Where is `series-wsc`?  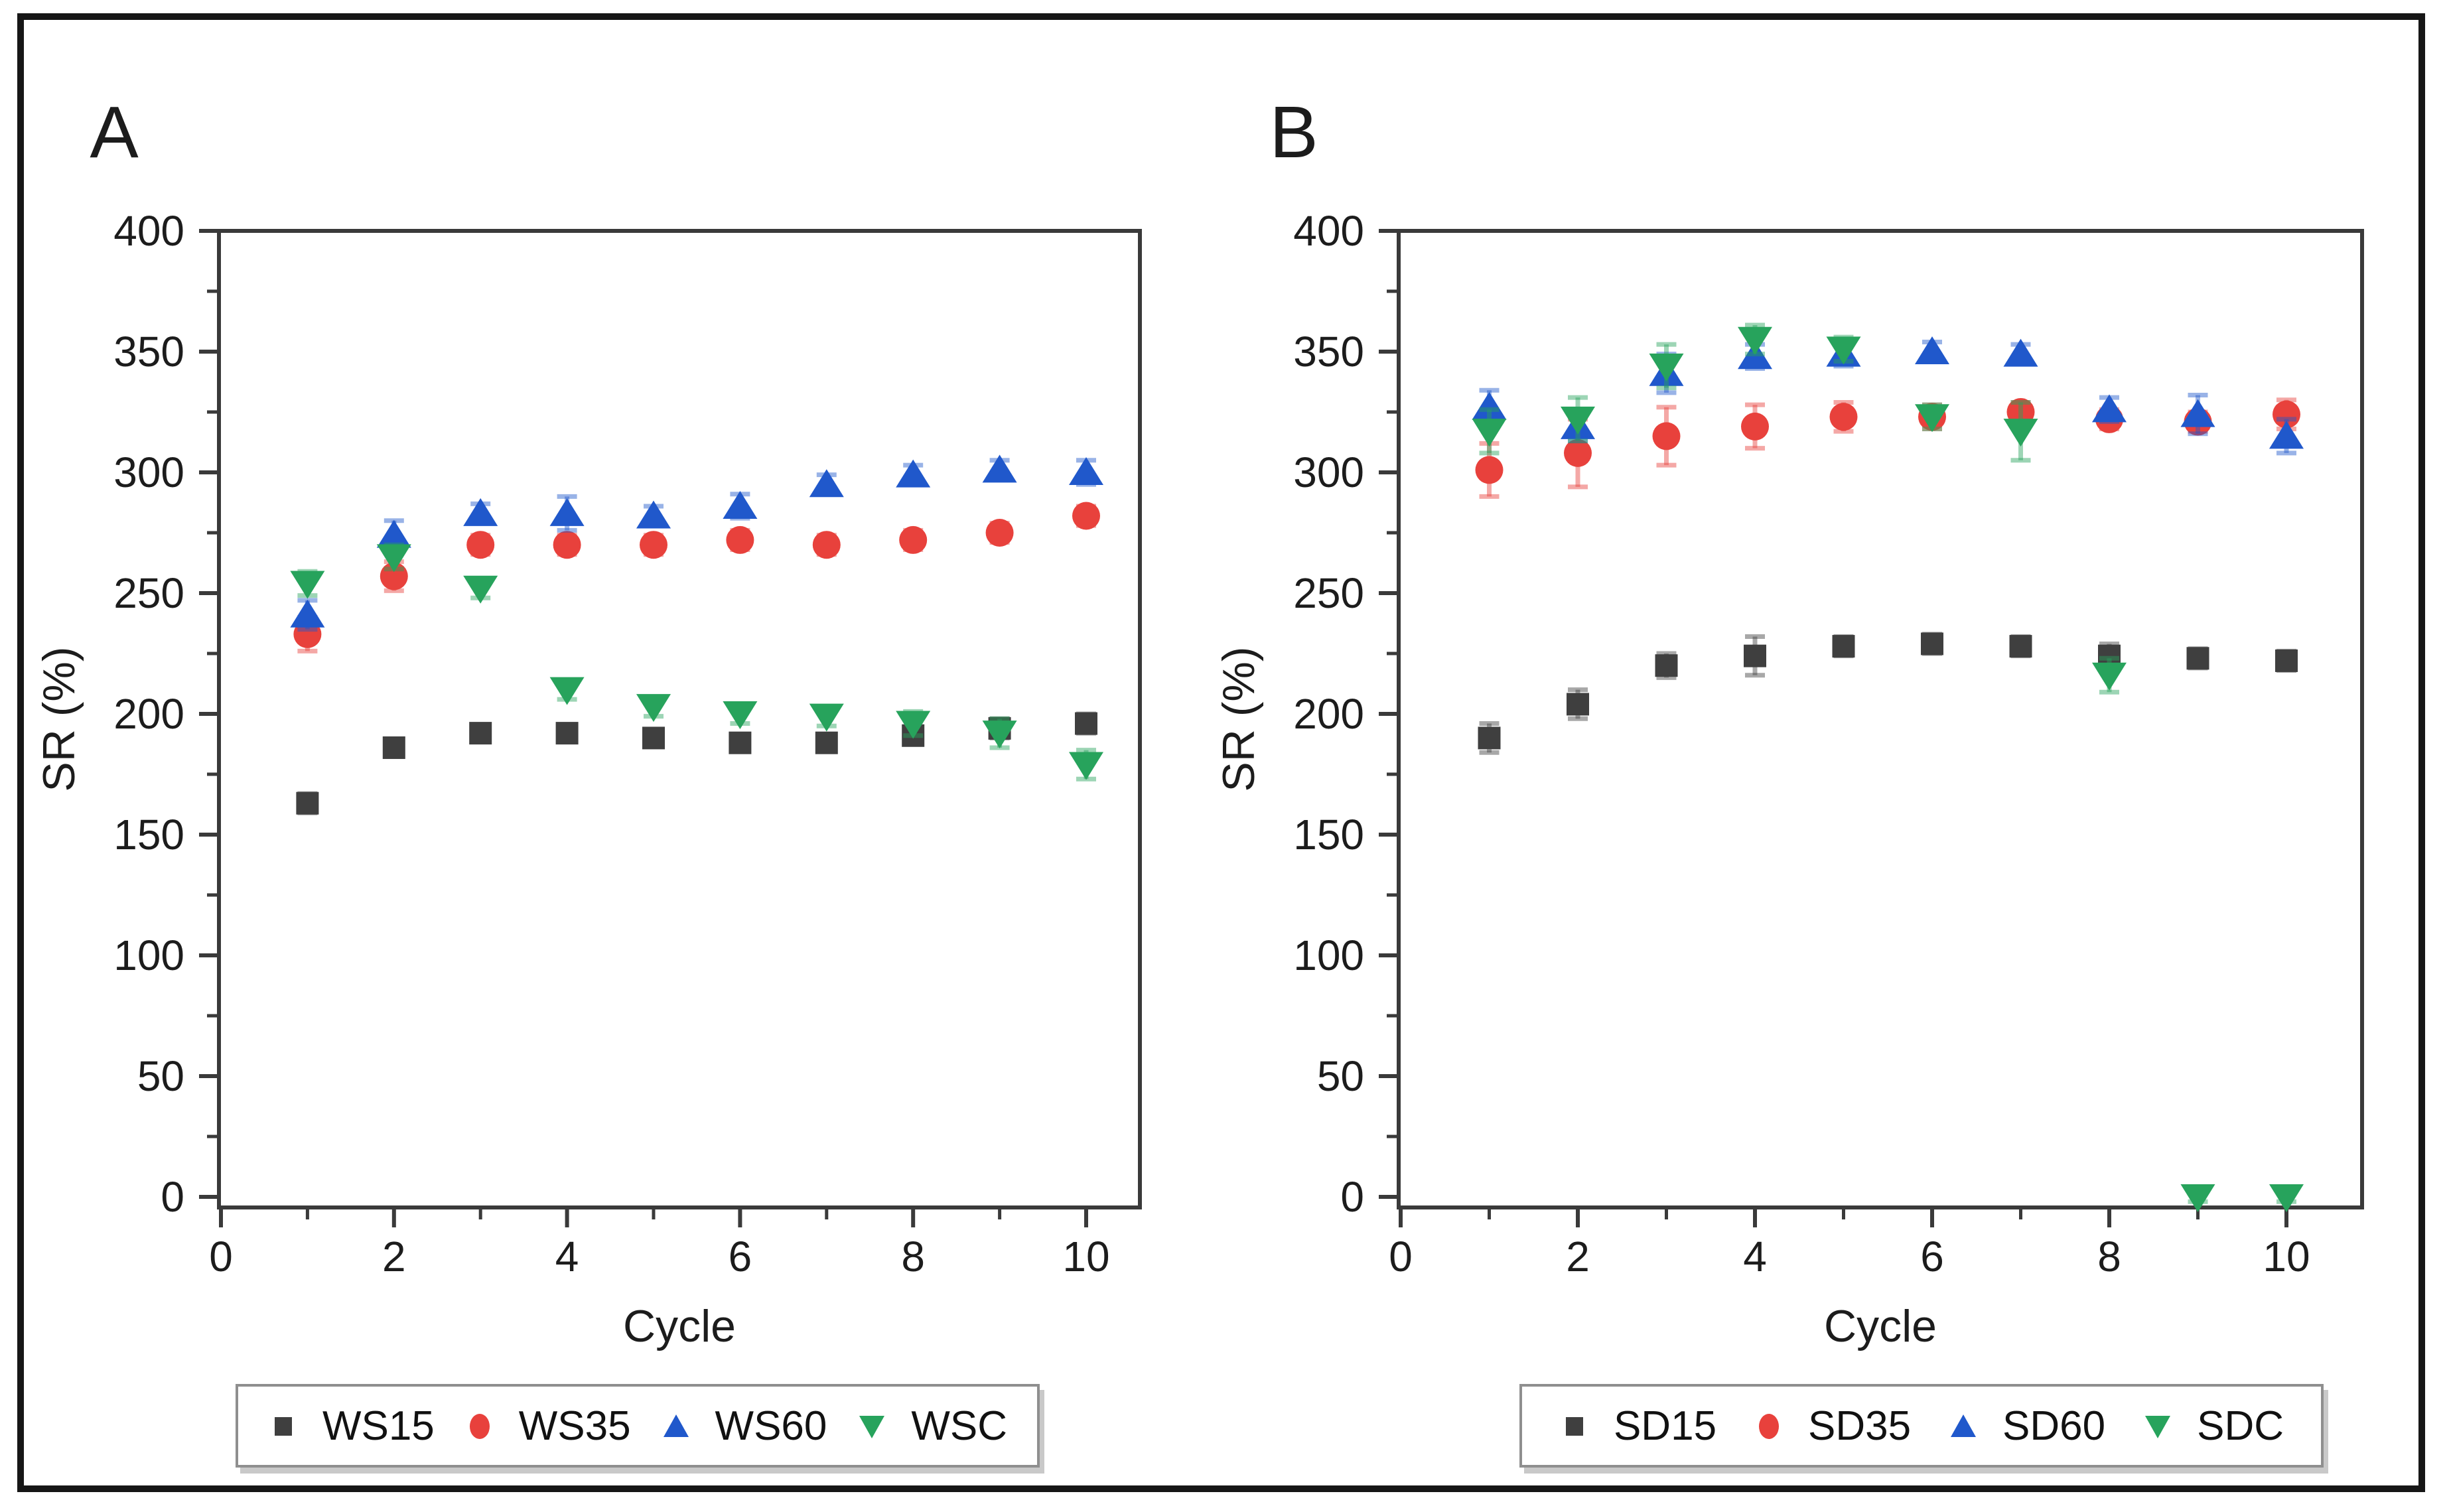 series-wsc is located at coordinates (697, 662).